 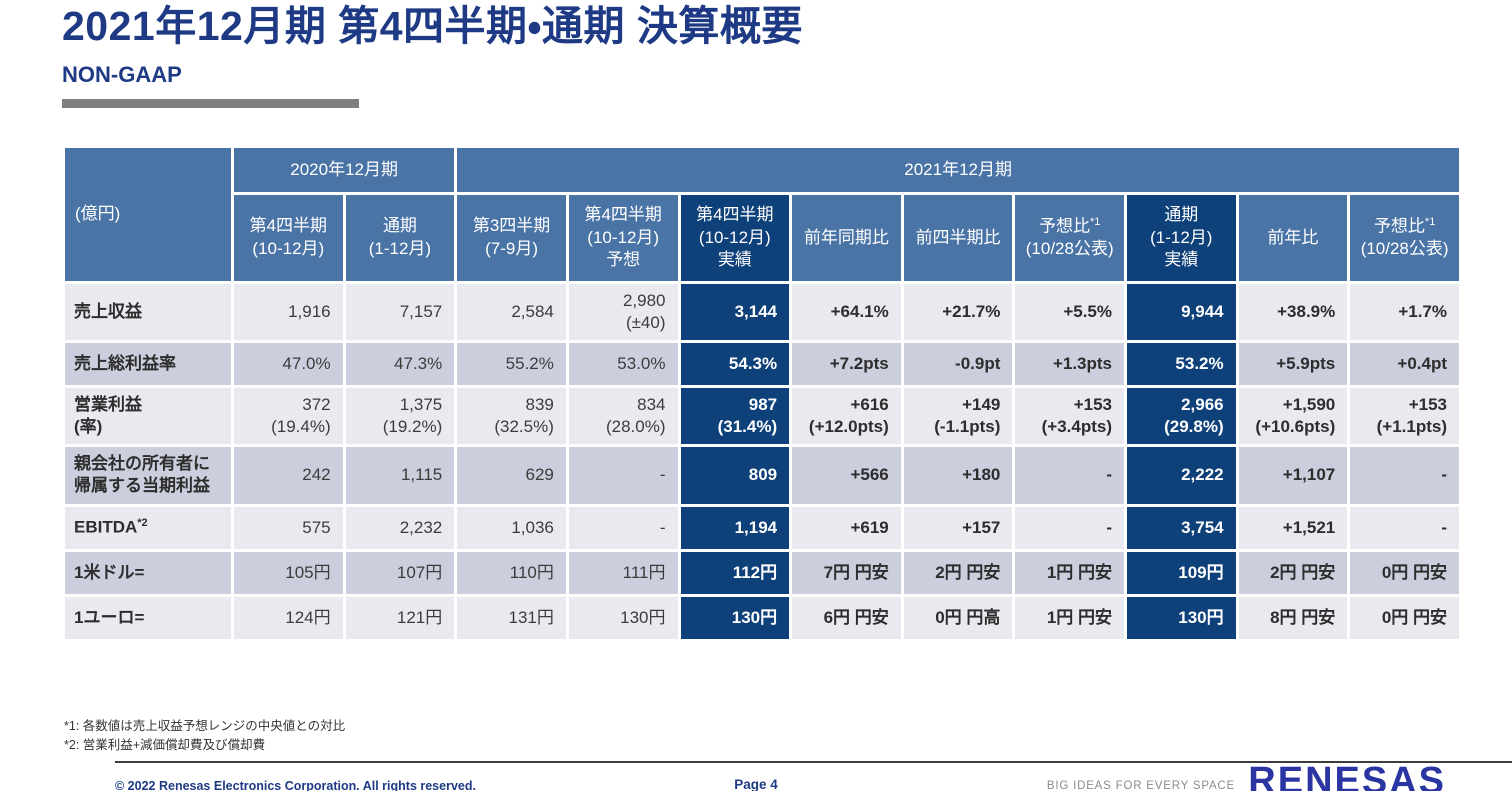 What do you see at coordinates (511, 238) in the screenshot?
I see `column-header-q3-2021: 第3四半期 (7-9月)` at bounding box center [511, 238].